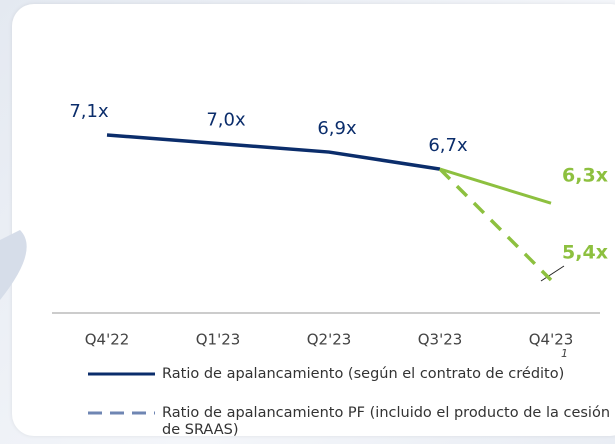 The image size is (615, 444). Describe the element at coordinates (218, 340) in the screenshot. I see `x-tick-label: Q1'23` at that location.